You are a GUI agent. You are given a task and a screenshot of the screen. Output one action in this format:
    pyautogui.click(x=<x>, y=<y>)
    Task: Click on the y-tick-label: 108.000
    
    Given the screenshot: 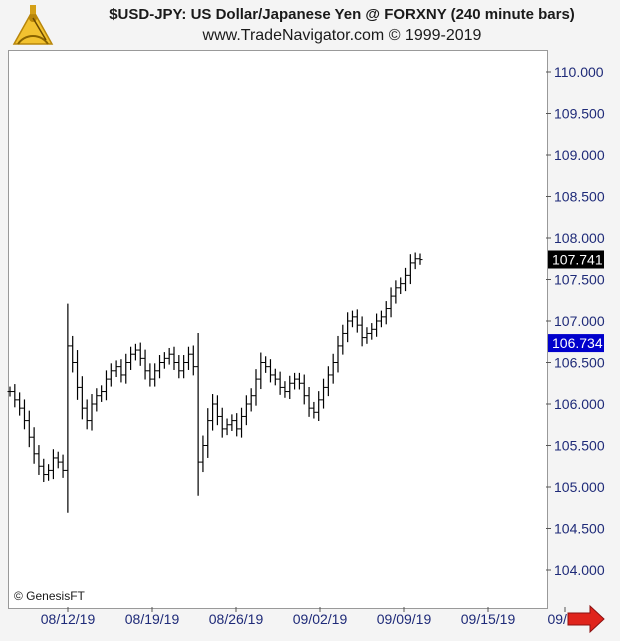 What is the action you would take?
    pyautogui.click(x=579, y=238)
    